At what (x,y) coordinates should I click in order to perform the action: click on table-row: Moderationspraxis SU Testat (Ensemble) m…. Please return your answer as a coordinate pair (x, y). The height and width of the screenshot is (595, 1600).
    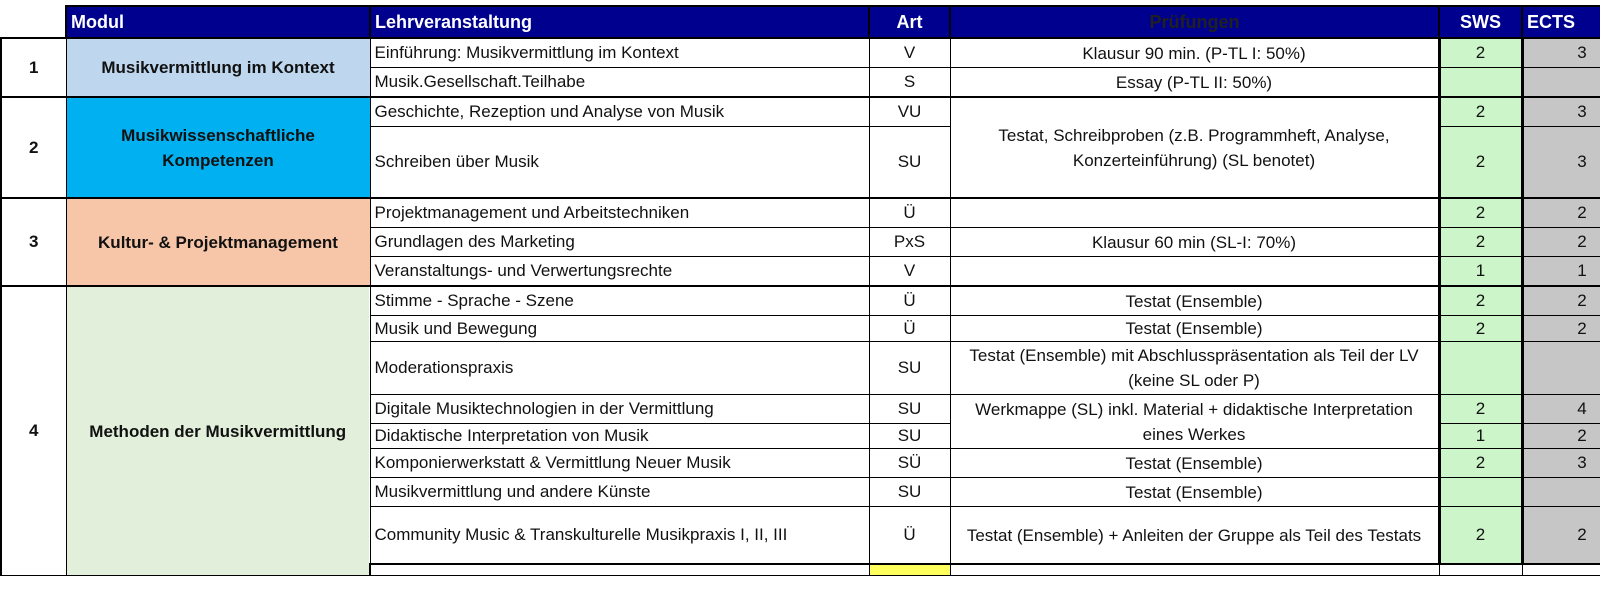
    Looking at the image, I should click on (800, 368).